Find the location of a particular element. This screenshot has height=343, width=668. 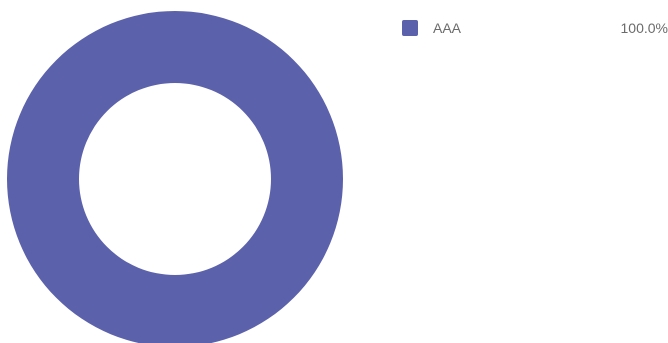

legend-swatch is located at coordinates (410, 28).